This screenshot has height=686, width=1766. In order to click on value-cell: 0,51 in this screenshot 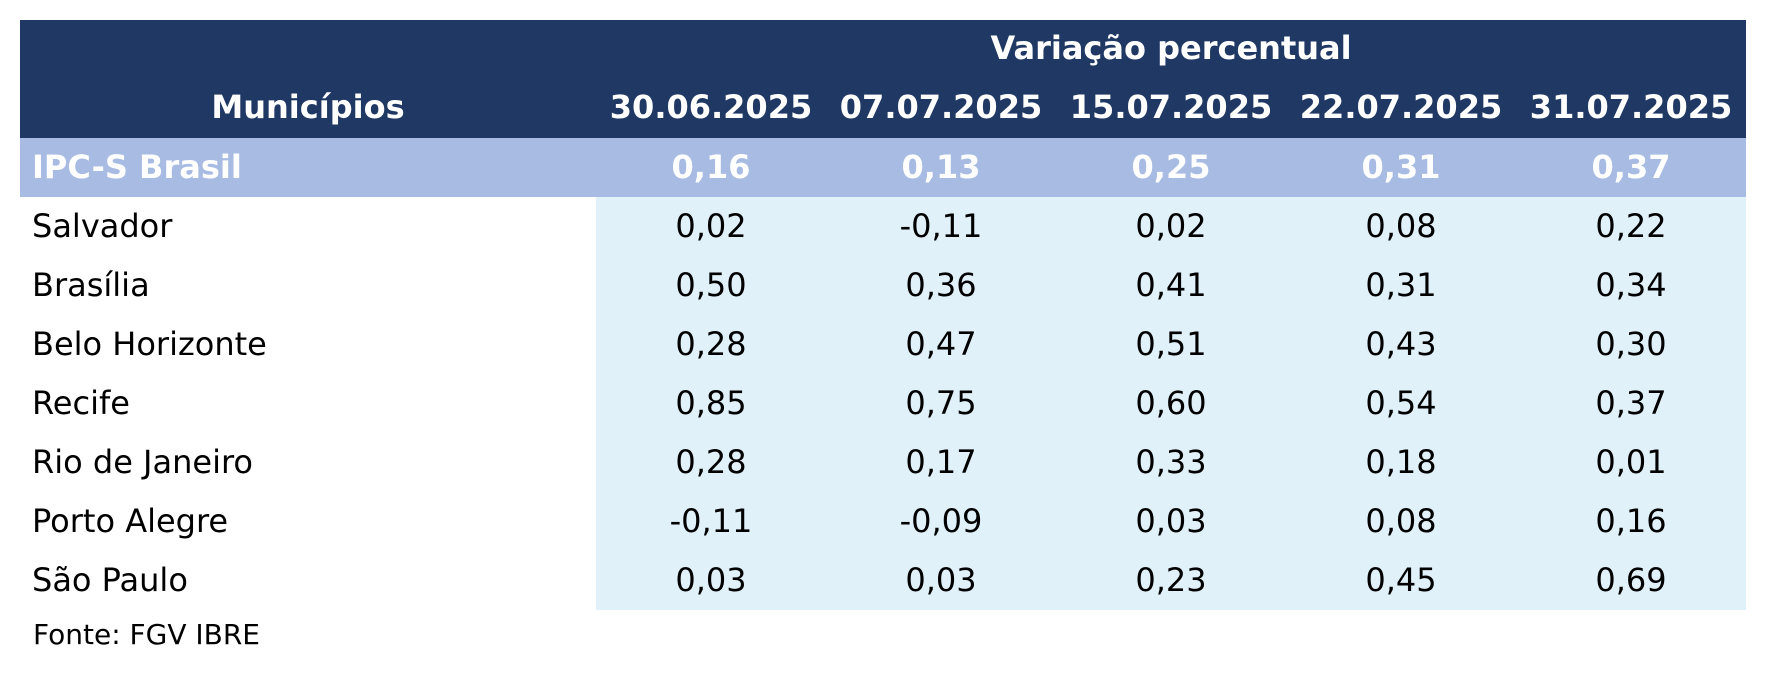, I will do `click(1171, 344)`.